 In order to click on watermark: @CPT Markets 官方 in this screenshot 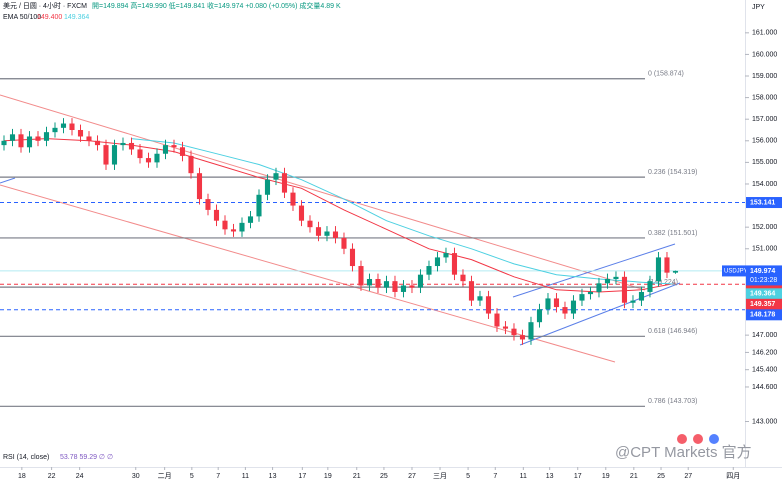, I will do `click(683, 452)`.